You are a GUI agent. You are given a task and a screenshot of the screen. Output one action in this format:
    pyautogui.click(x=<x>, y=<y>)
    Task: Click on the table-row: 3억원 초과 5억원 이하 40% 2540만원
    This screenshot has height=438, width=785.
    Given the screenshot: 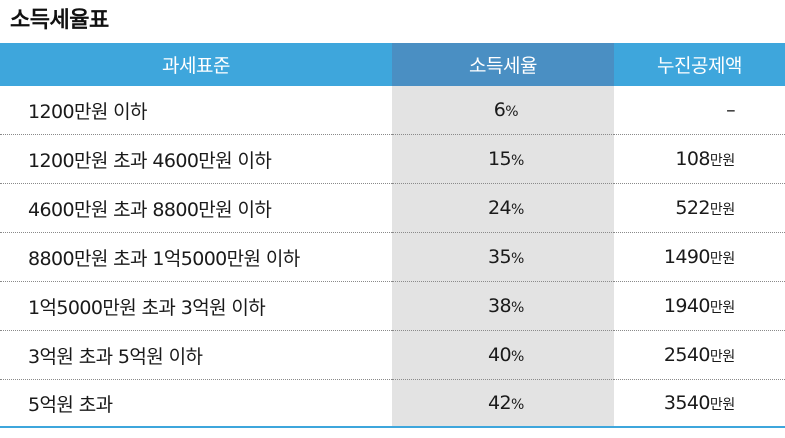 What is the action you would take?
    pyautogui.click(x=392, y=355)
    